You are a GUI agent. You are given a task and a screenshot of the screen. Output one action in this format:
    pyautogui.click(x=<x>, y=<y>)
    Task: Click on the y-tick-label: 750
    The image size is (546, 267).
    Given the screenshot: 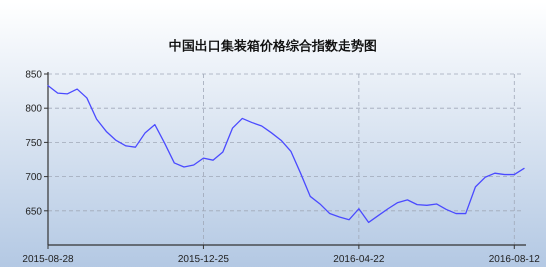 What is the action you would take?
    pyautogui.click(x=33, y=143)
    